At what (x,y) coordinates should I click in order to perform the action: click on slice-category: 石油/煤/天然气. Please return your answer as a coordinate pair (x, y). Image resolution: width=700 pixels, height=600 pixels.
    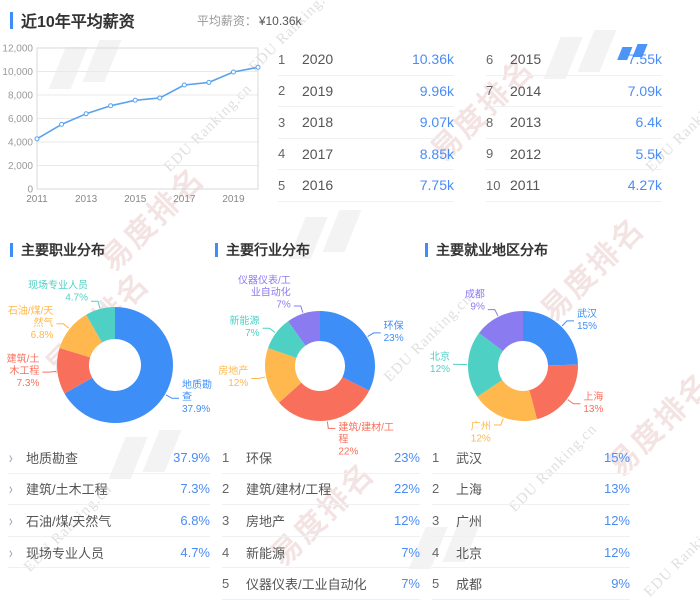
    Looking at the image, I should click on (30, 317).